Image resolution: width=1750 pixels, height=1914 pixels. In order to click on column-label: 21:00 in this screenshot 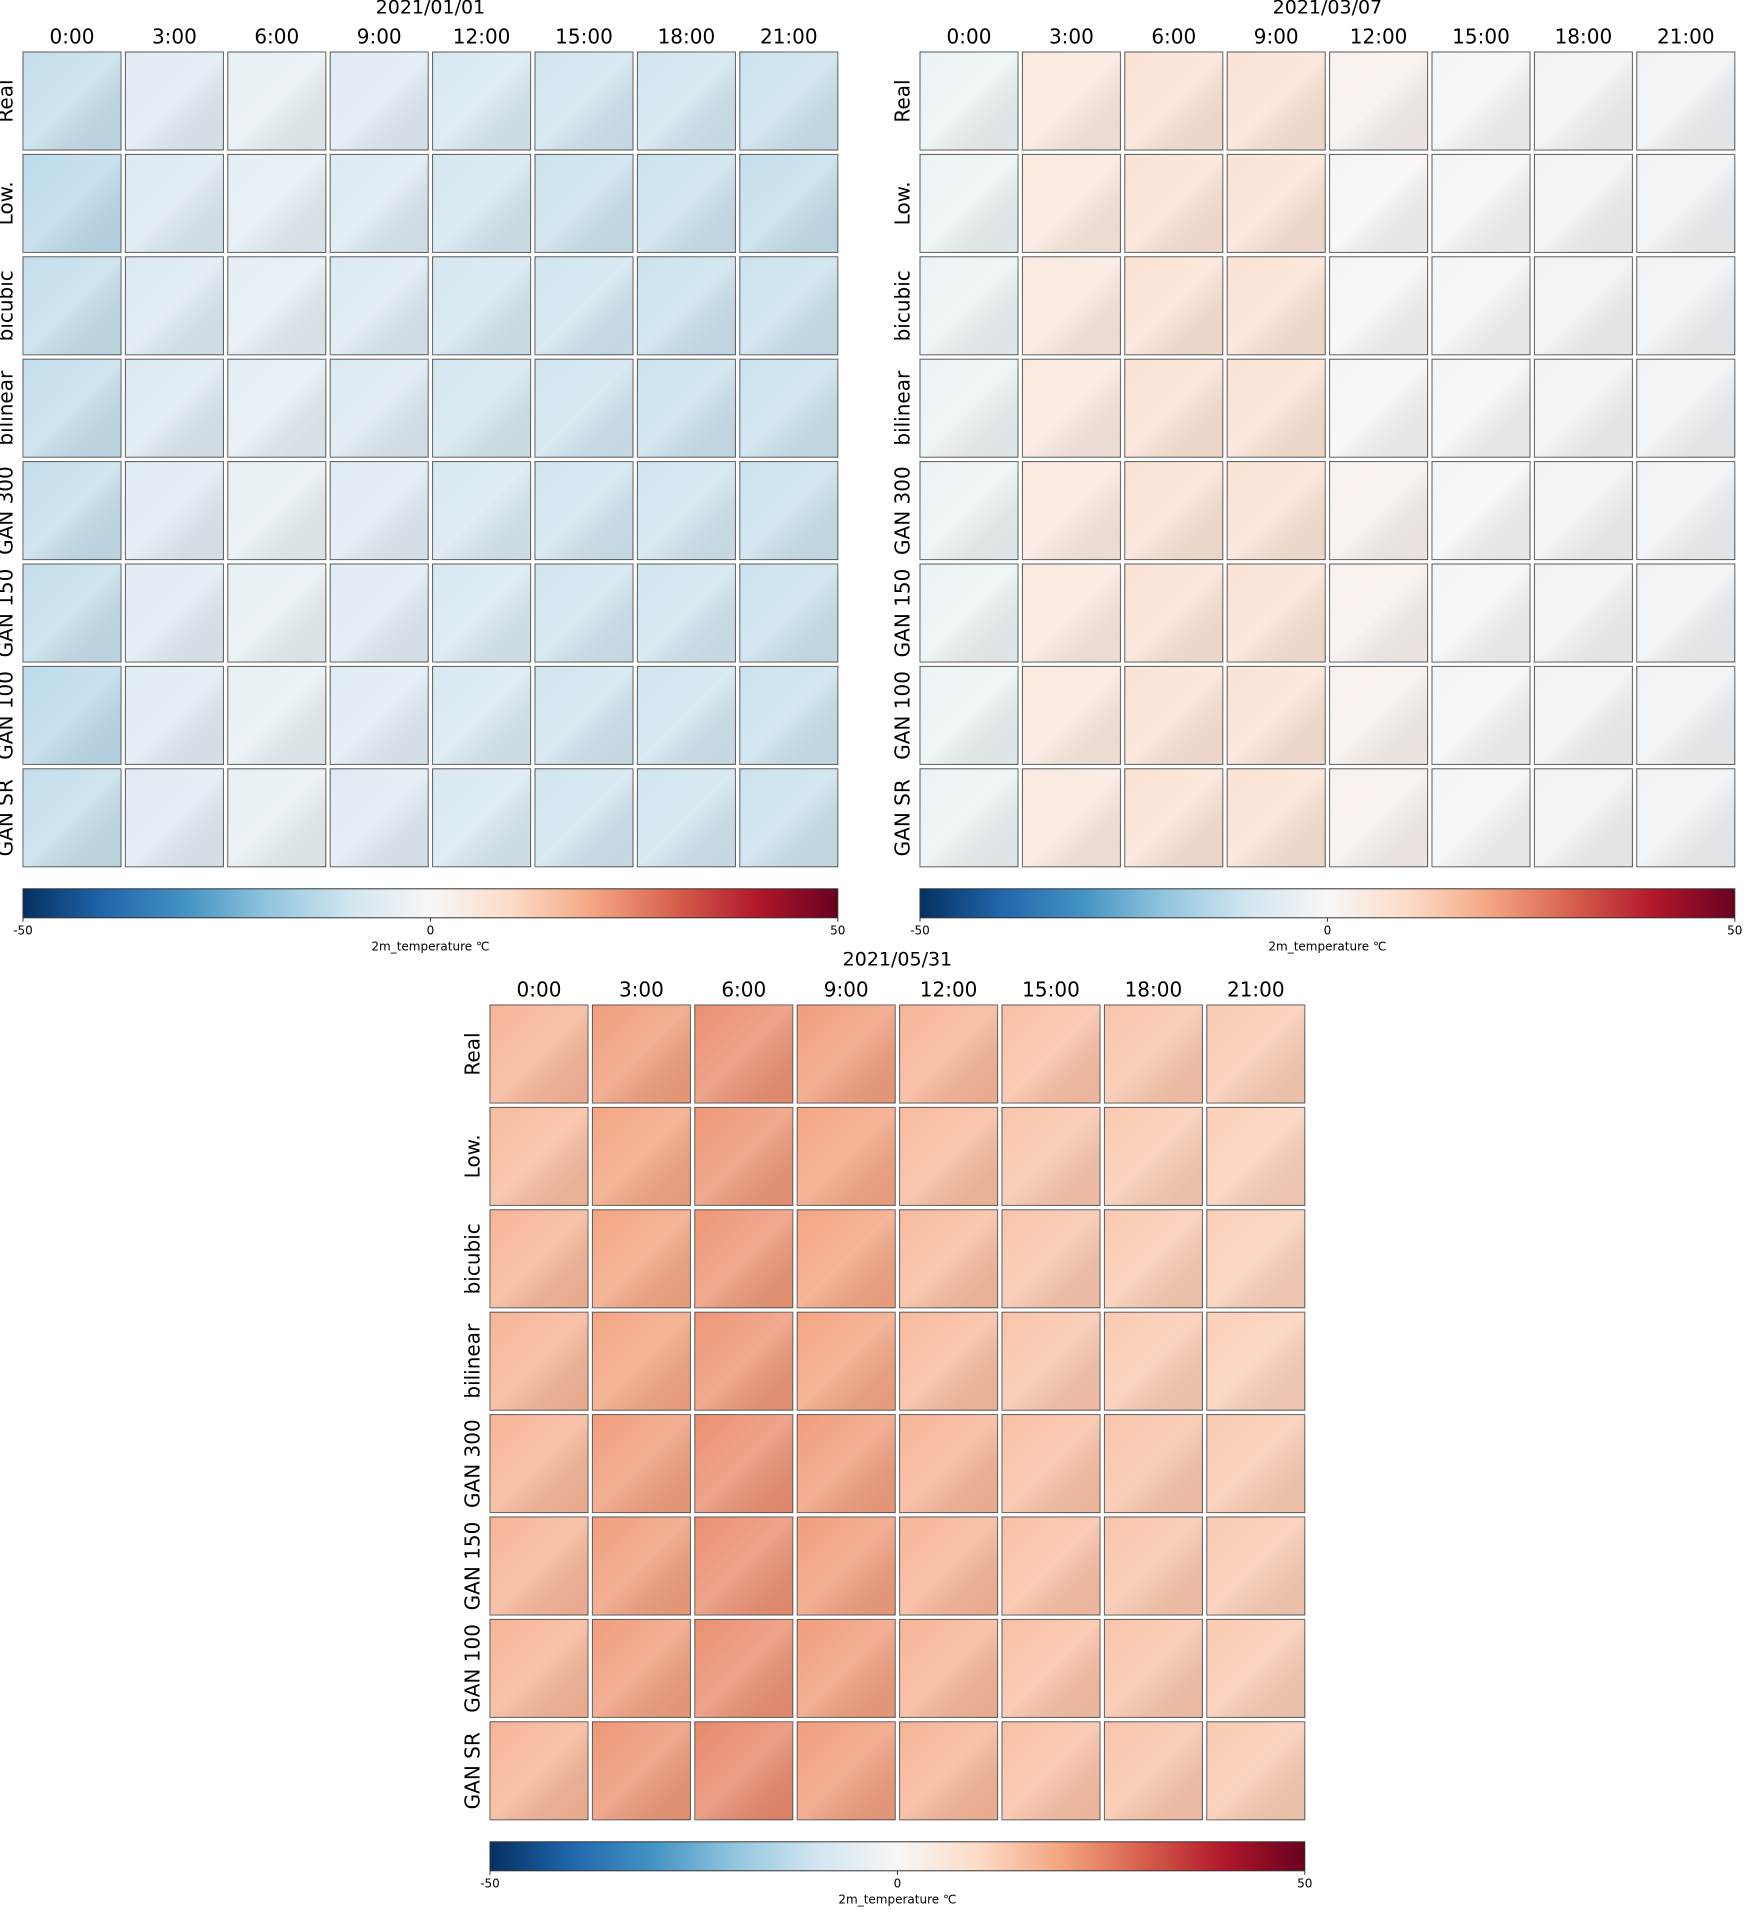, I will do `click(1686, 37)`.